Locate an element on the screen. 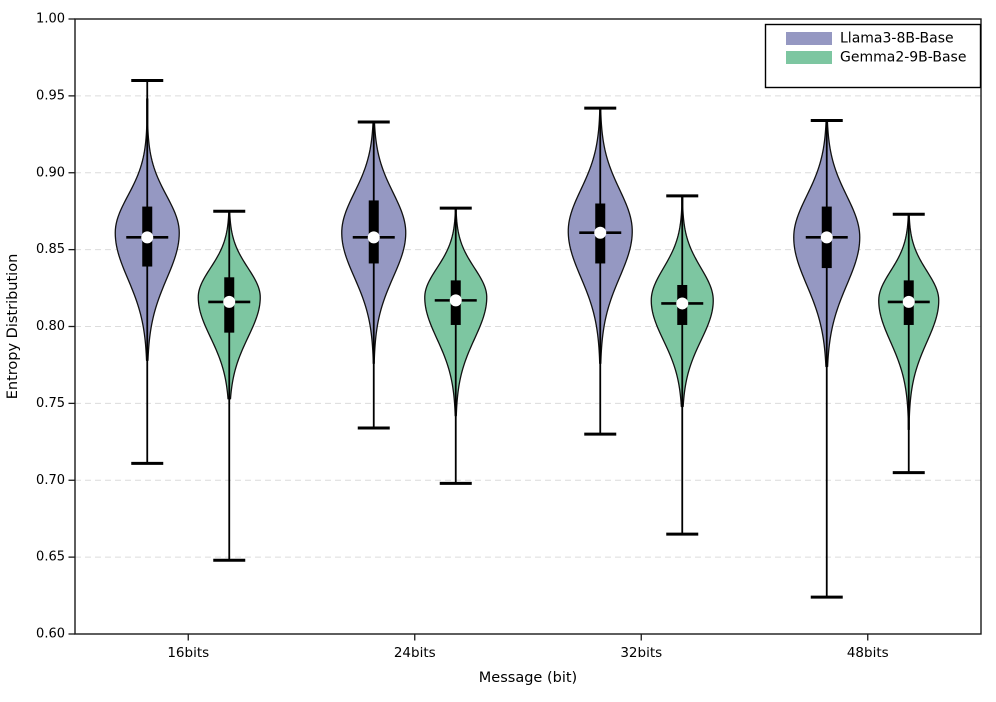 Image resolution: width=996 pixels, height=702 pixels. y-tick-label: 0.90 is located at coordinates (50, 172).